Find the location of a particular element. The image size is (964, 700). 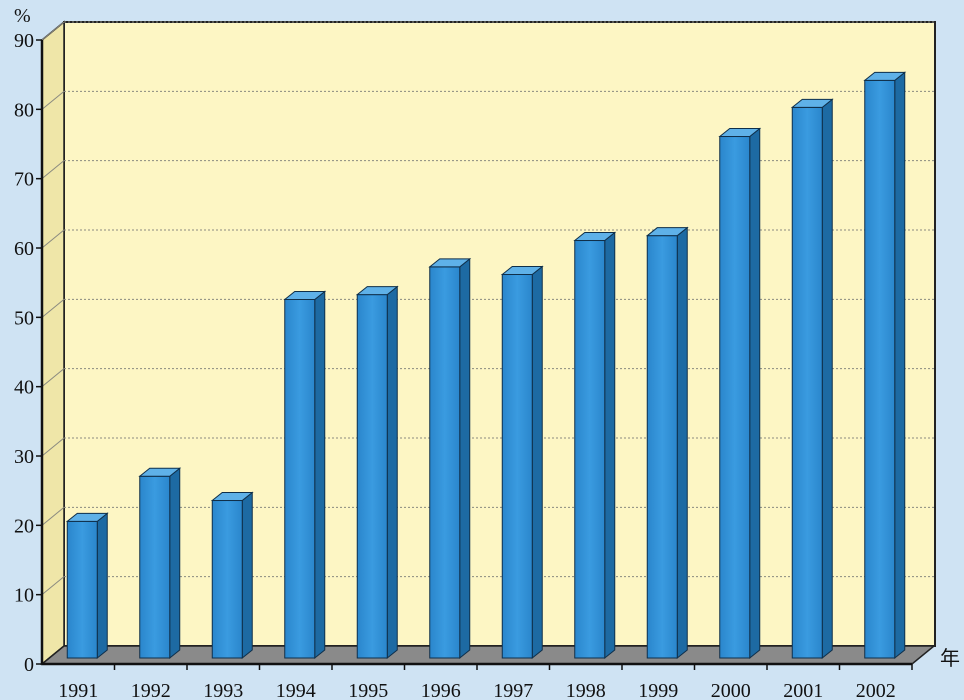

y-axis-unit-label: % is located at coordinates (22, 16).